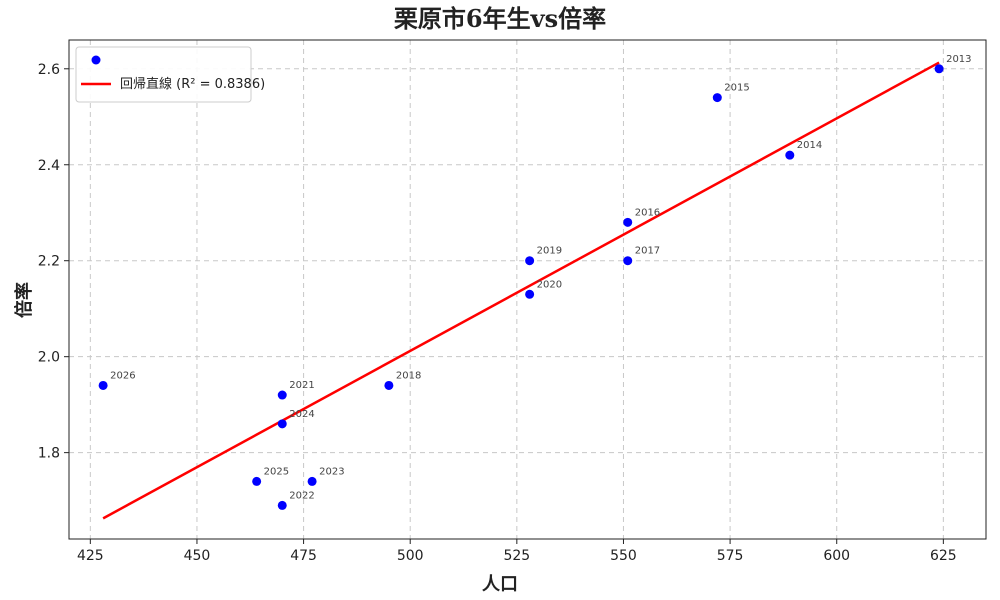  I want to click on x-axis-label: 人口, so click(500, 584).